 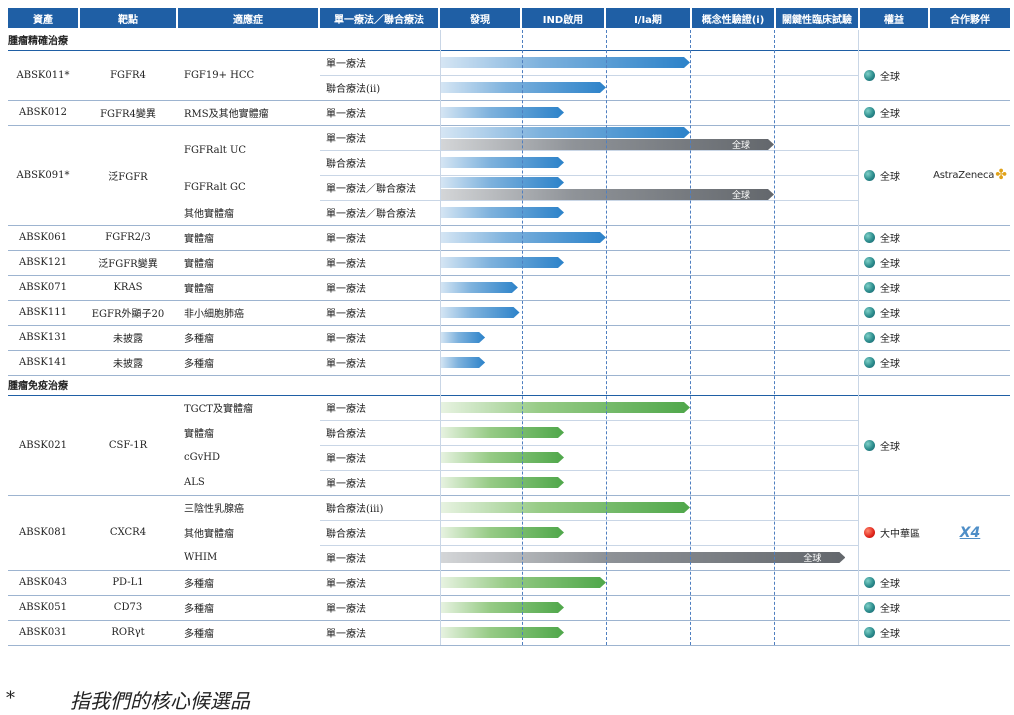 What do you see at coordinates (128, 177) in the screenshot?
I see `asset-target: 泛FGFR` at bounding box center [128, 177].